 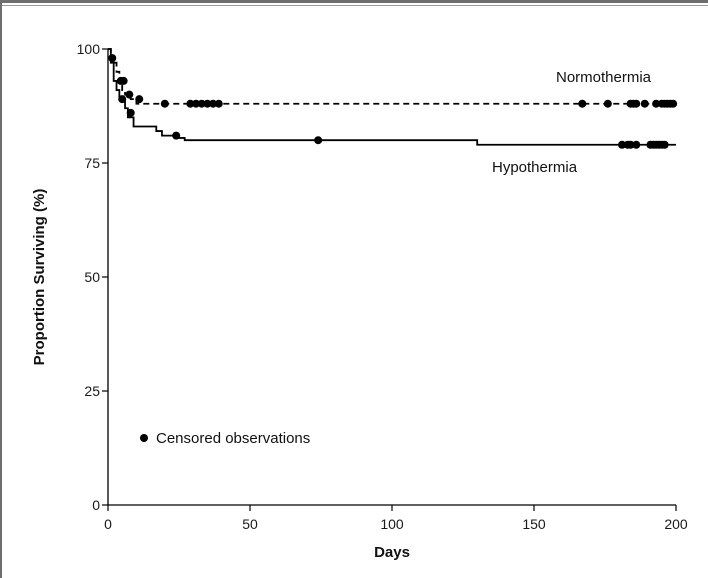 I want to click on series-line-hypothermia, so click(x=392, y=97).